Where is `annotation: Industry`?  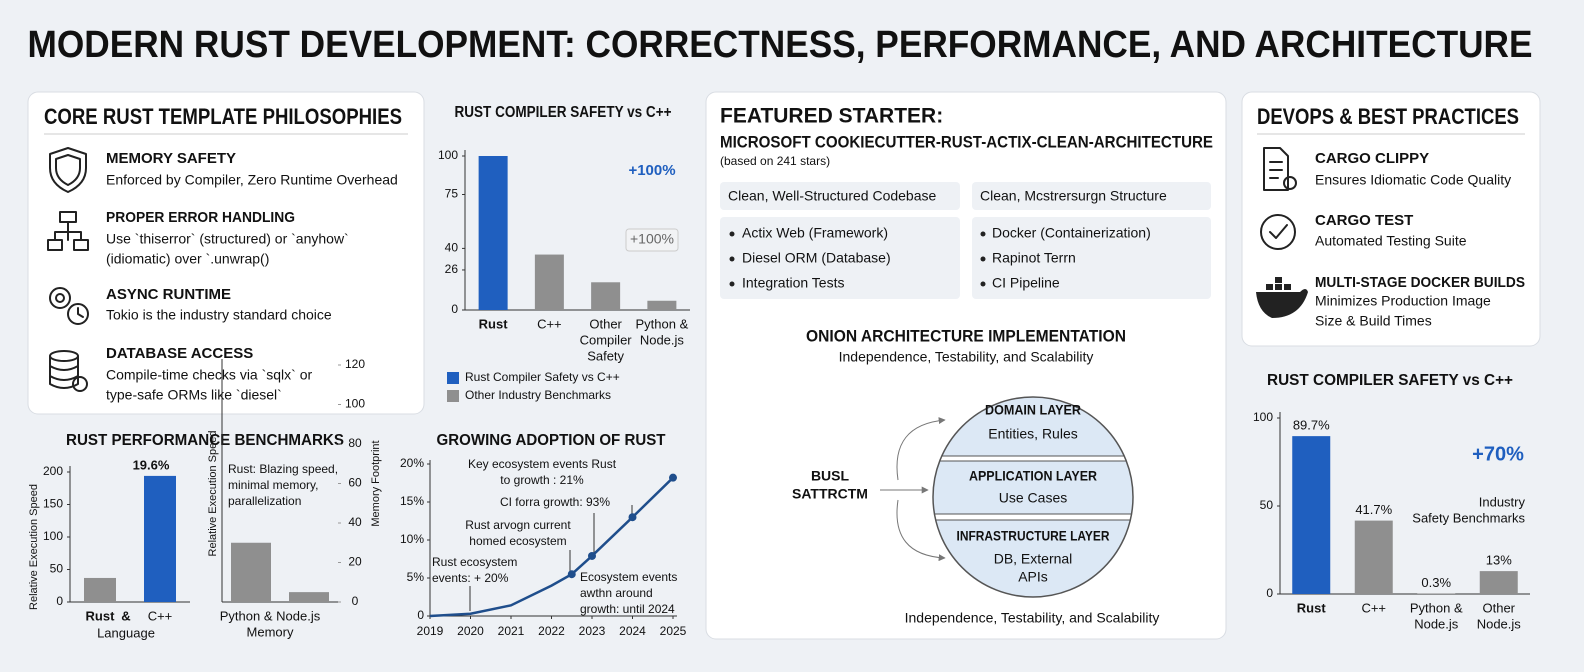 annotation: Industry is located at coordinates (1502, 501).